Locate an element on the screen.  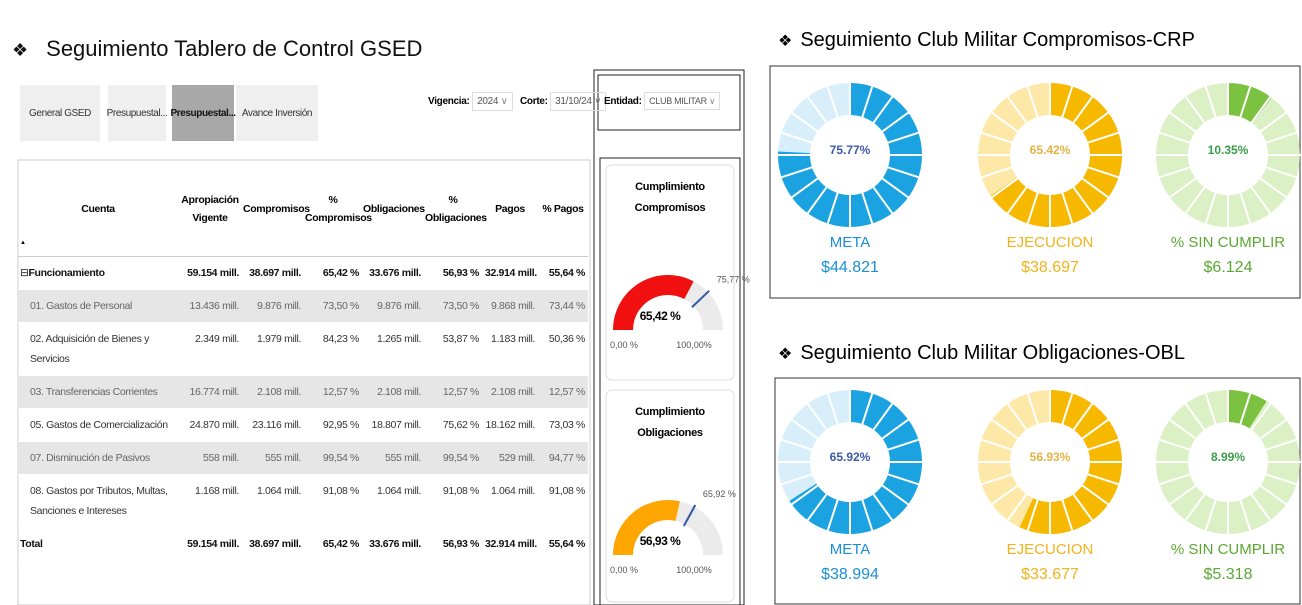
column-header: % Compromisos is located at coordinates (338, 209).